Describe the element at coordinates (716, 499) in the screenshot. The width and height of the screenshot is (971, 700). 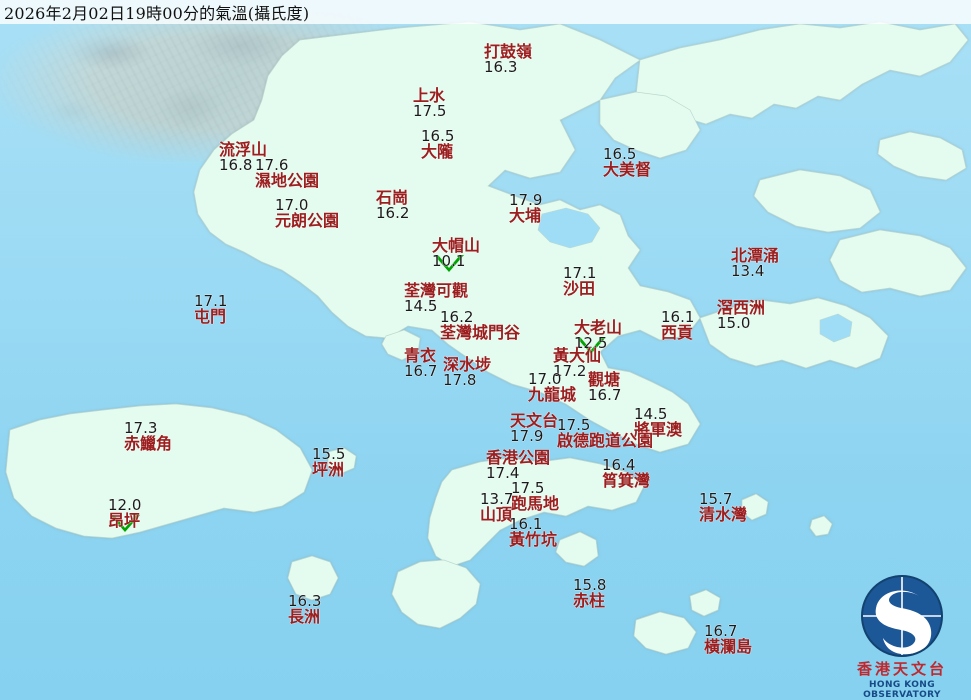
I see `station-temperature: 15.7` at that location.